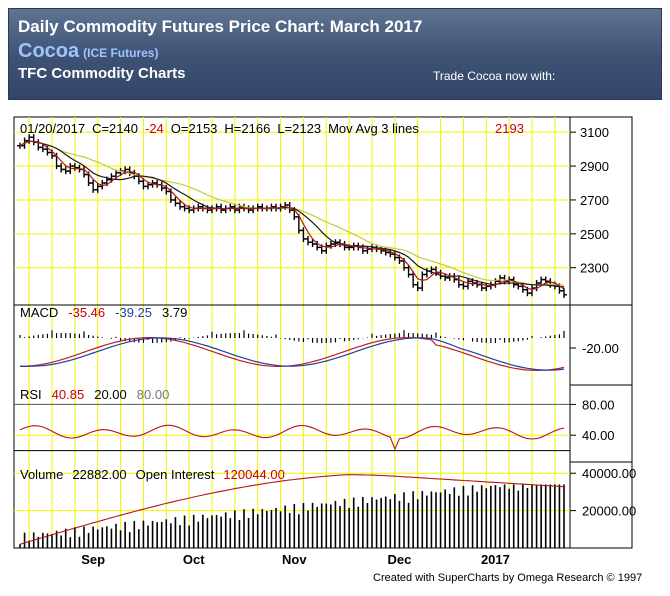 This screenshot has width=670, height=596. I want to click on rsi-tick-label: 80.00, so click(598, 404).